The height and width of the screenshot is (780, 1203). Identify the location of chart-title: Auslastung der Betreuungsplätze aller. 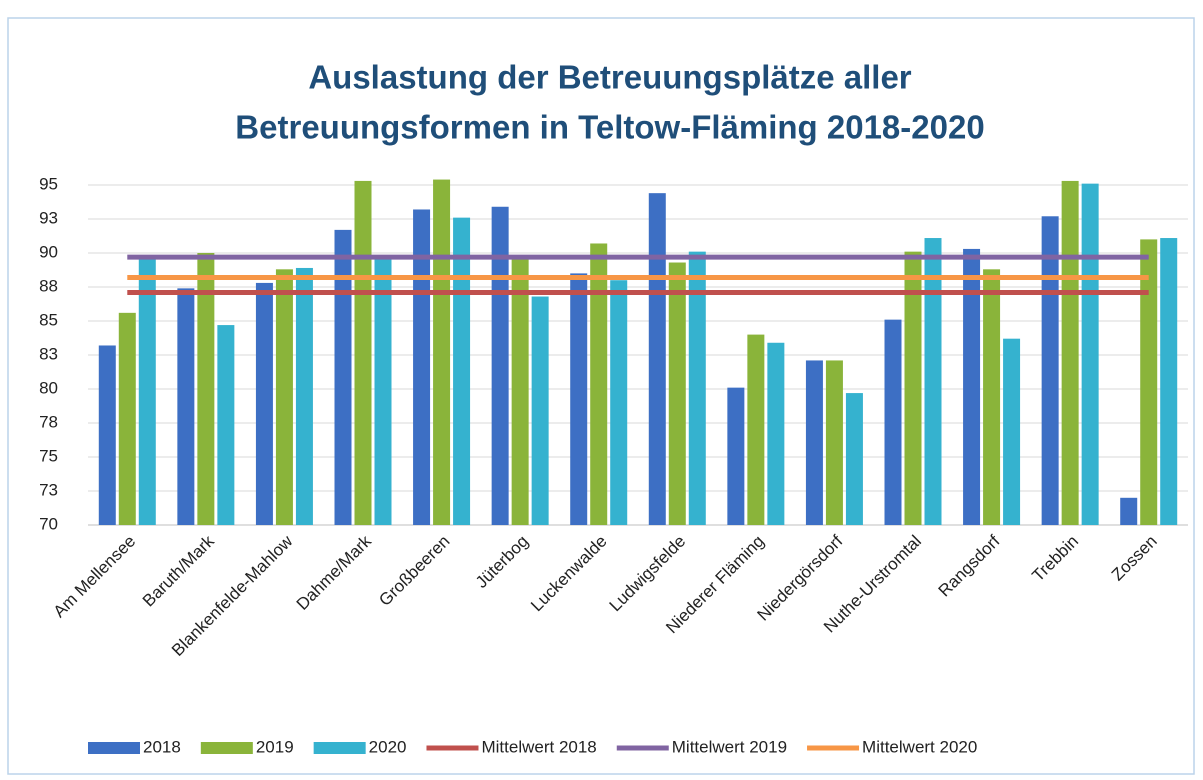
(609, 77).